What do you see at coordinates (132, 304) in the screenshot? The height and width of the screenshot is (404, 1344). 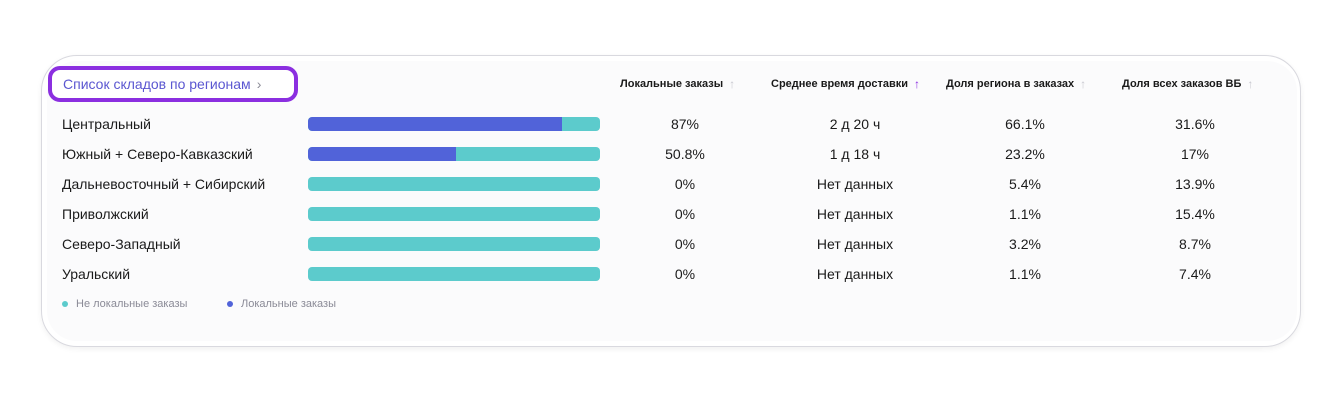 I see `legend-label: Не локальные заказы` at bounding box center [132, 304].